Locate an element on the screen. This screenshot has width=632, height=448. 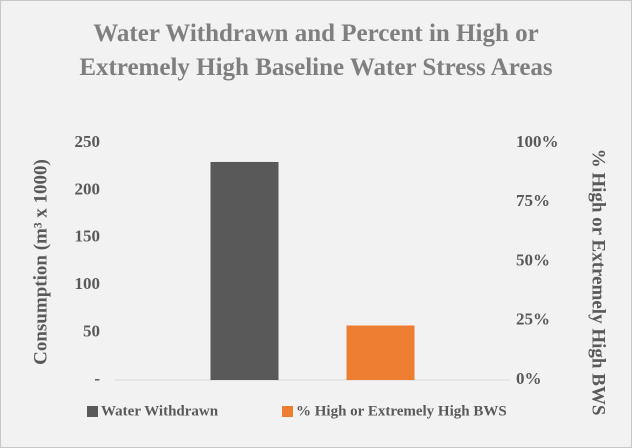
y-axis-label: Consumption (m³ x 1000) is located at coordinates (40, 262).